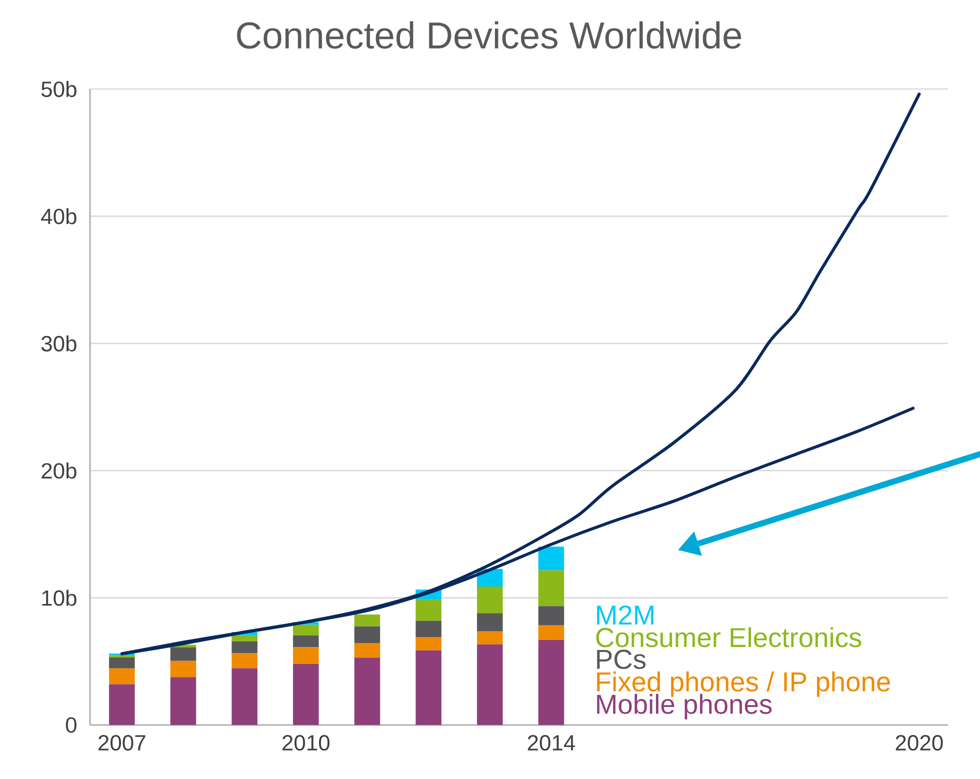  I want to click on x-tick-label: 2007, so click(122, 743).